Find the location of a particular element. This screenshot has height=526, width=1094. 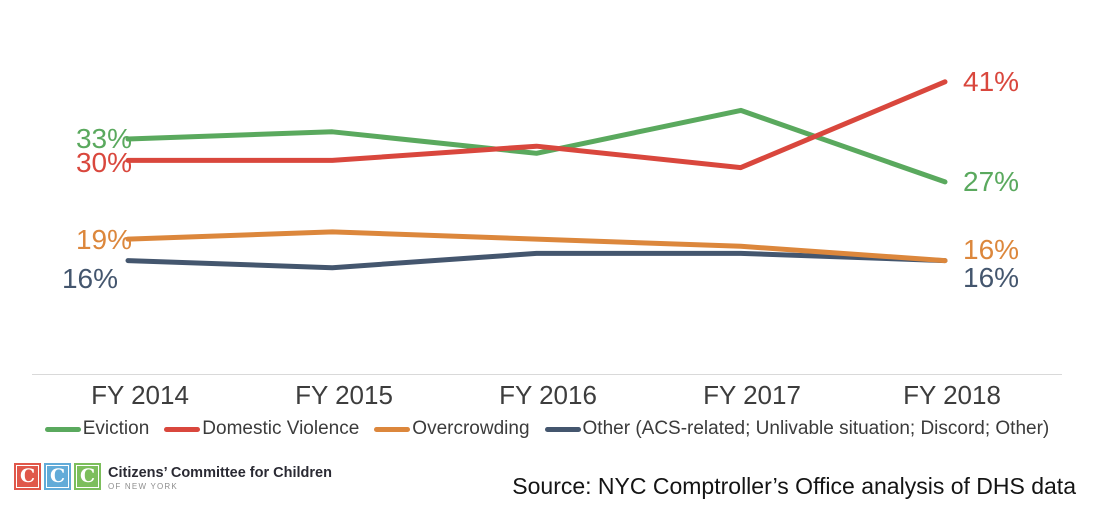

ccc-logo-block-red: C is located at coordinates (27, 476).